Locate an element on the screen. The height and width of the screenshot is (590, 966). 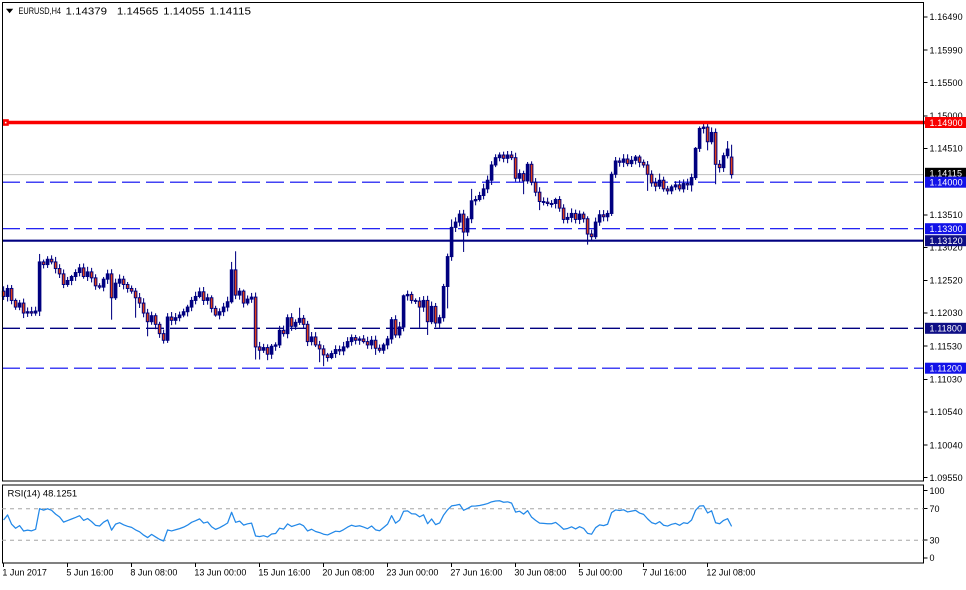
svg-text: 30 Jun 08:00 is located at coordinates (540, 573).